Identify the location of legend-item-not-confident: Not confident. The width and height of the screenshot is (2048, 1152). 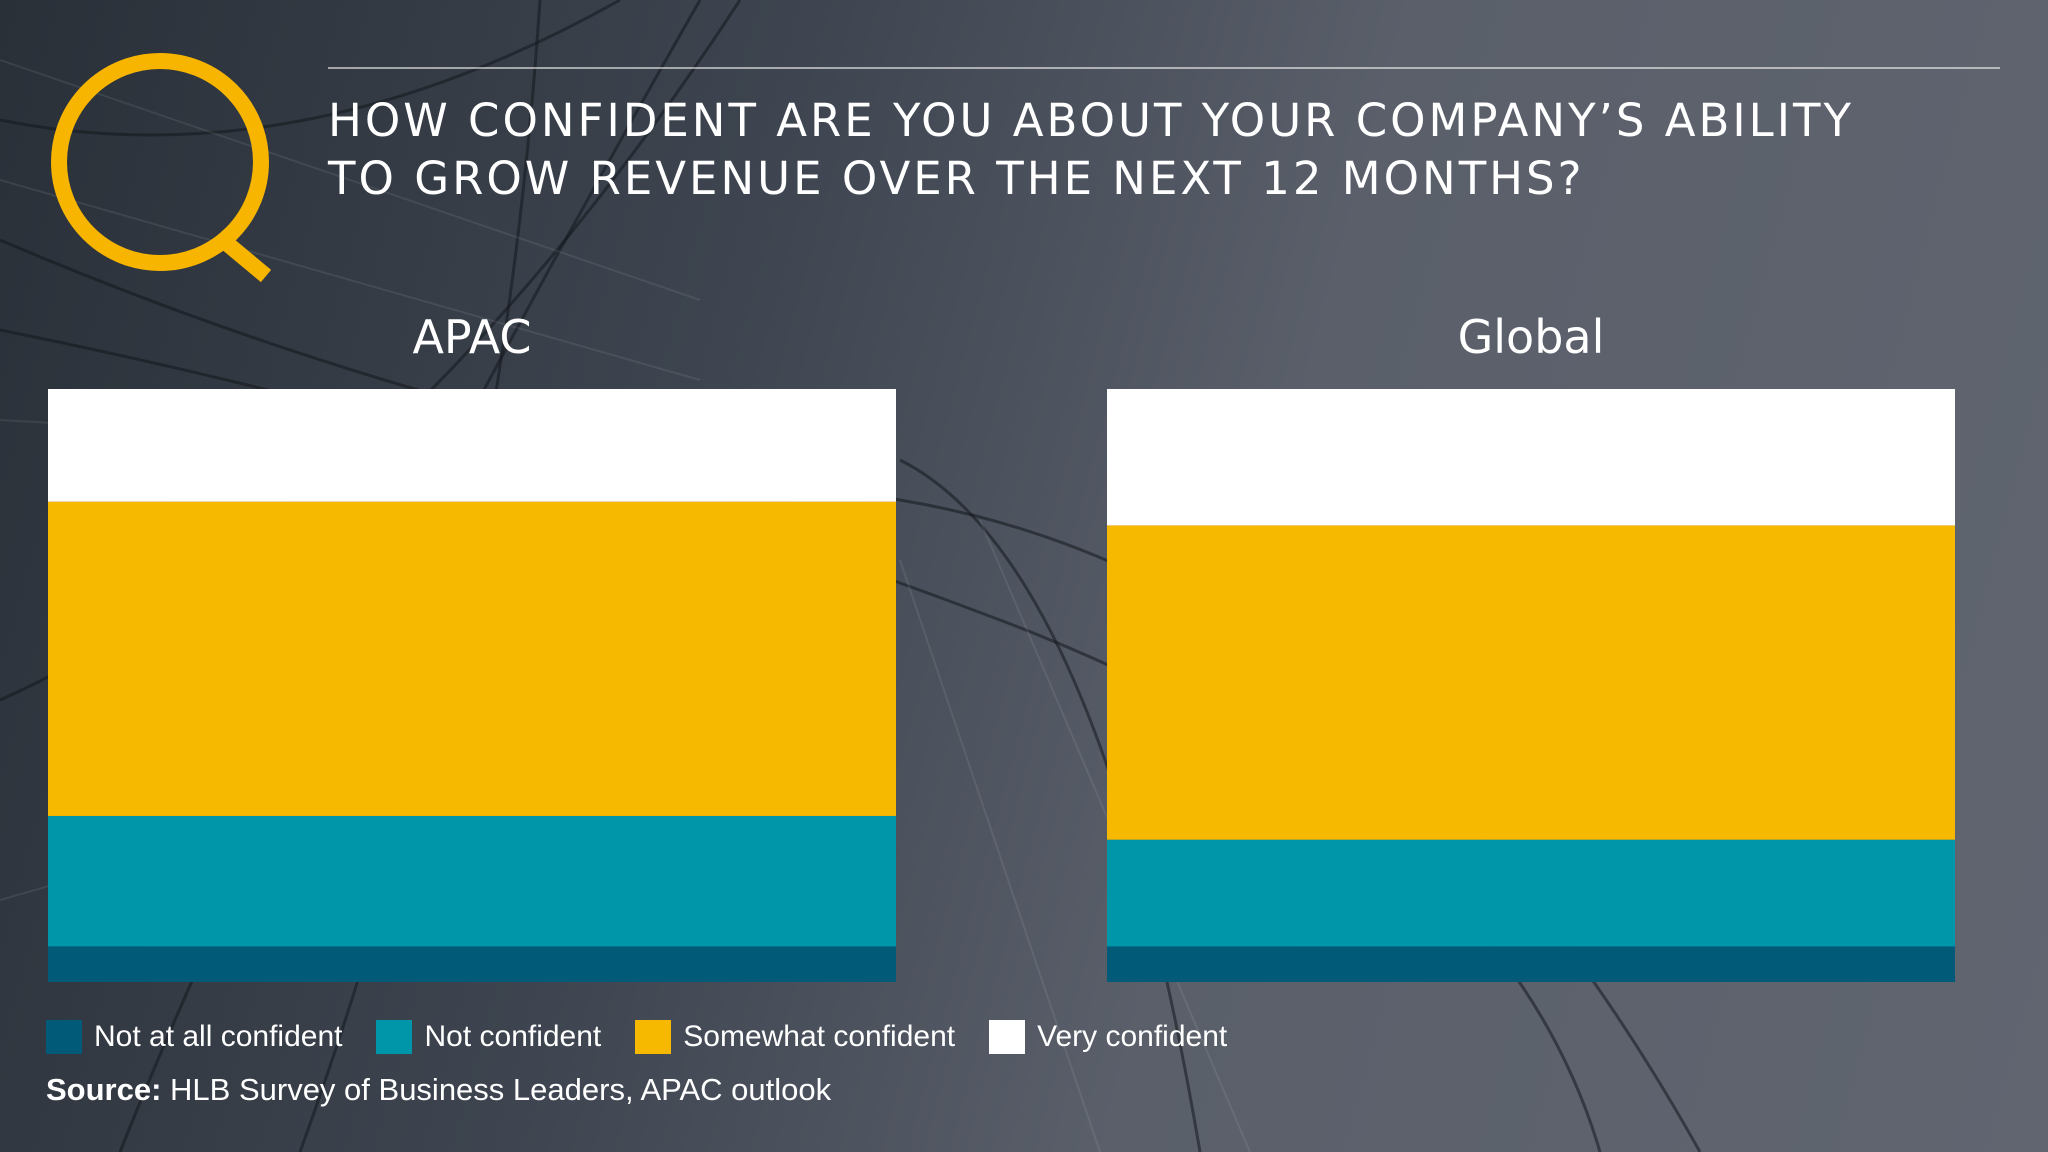
(488, 1037).